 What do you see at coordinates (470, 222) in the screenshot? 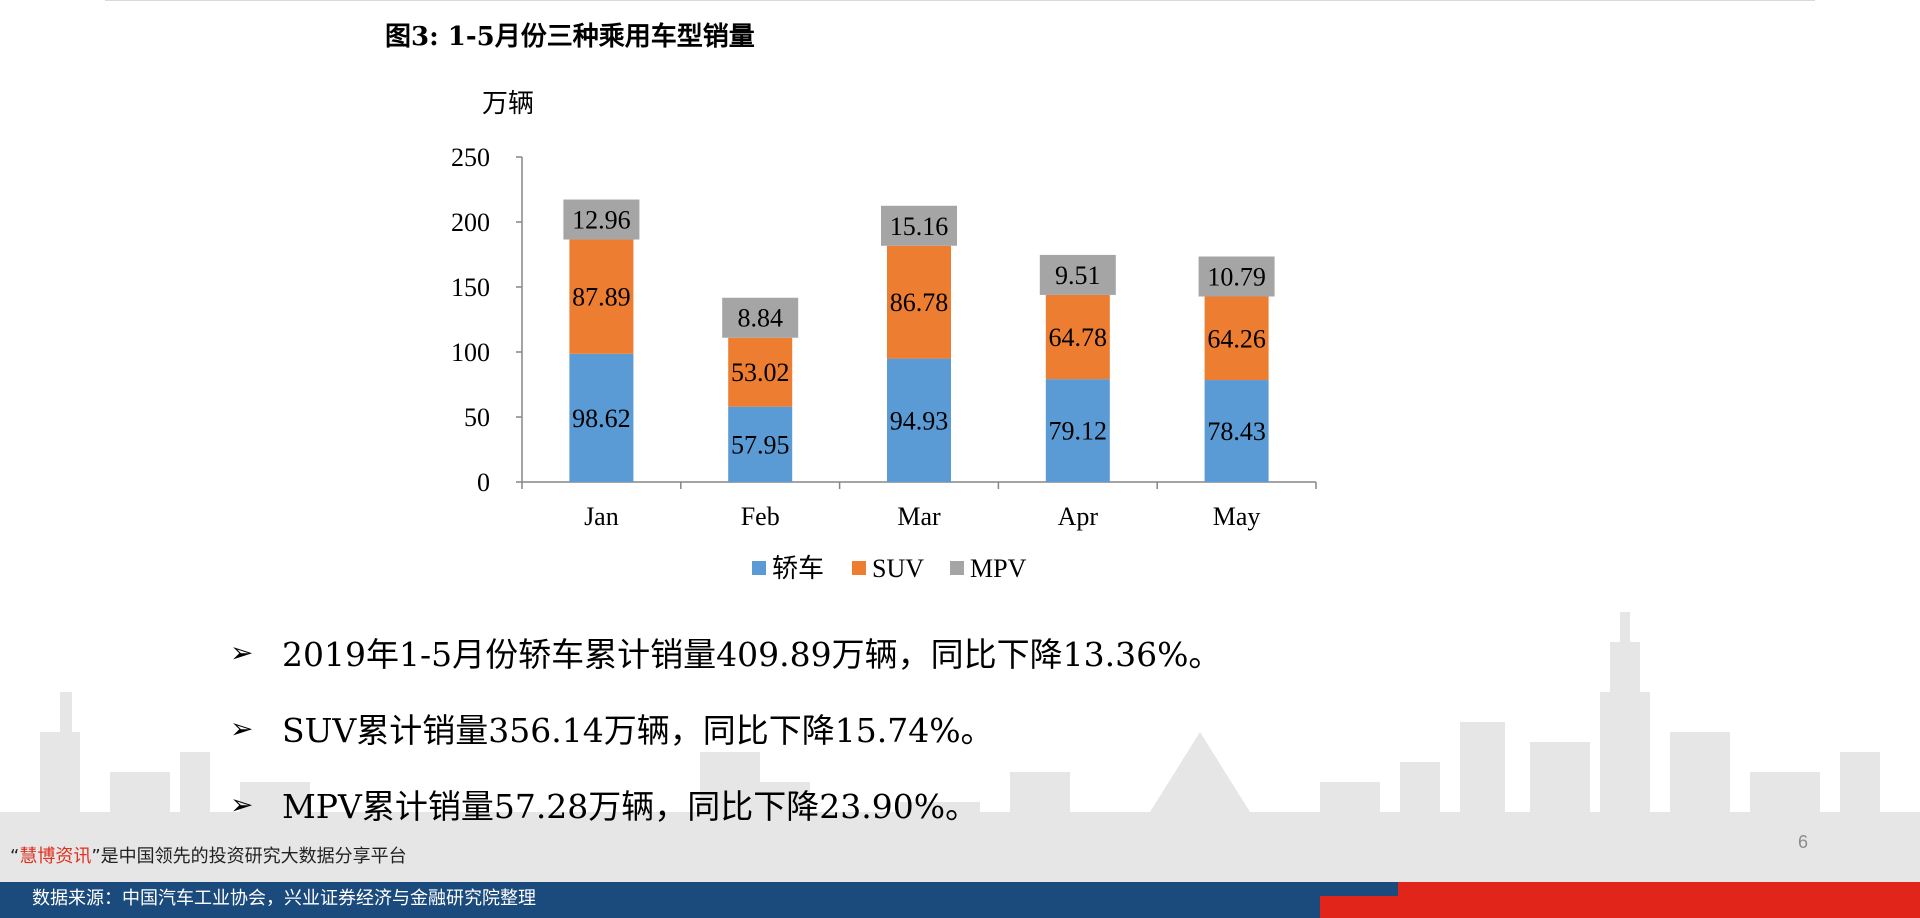
I see `y-tick-label: 200` at bounding box center [470, 222].